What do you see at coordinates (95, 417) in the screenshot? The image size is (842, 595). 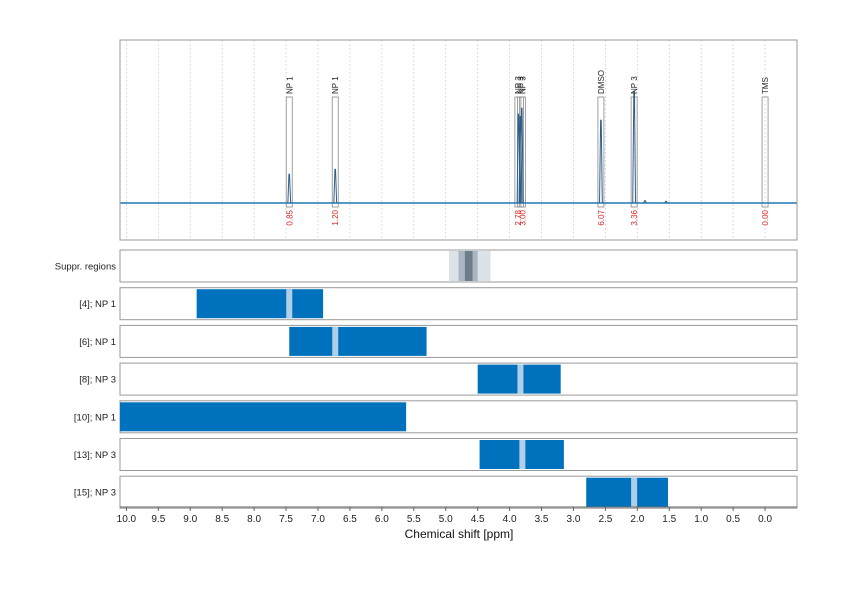 I see `row-label: [10]; NP 1` at bounding box center [95, 417].